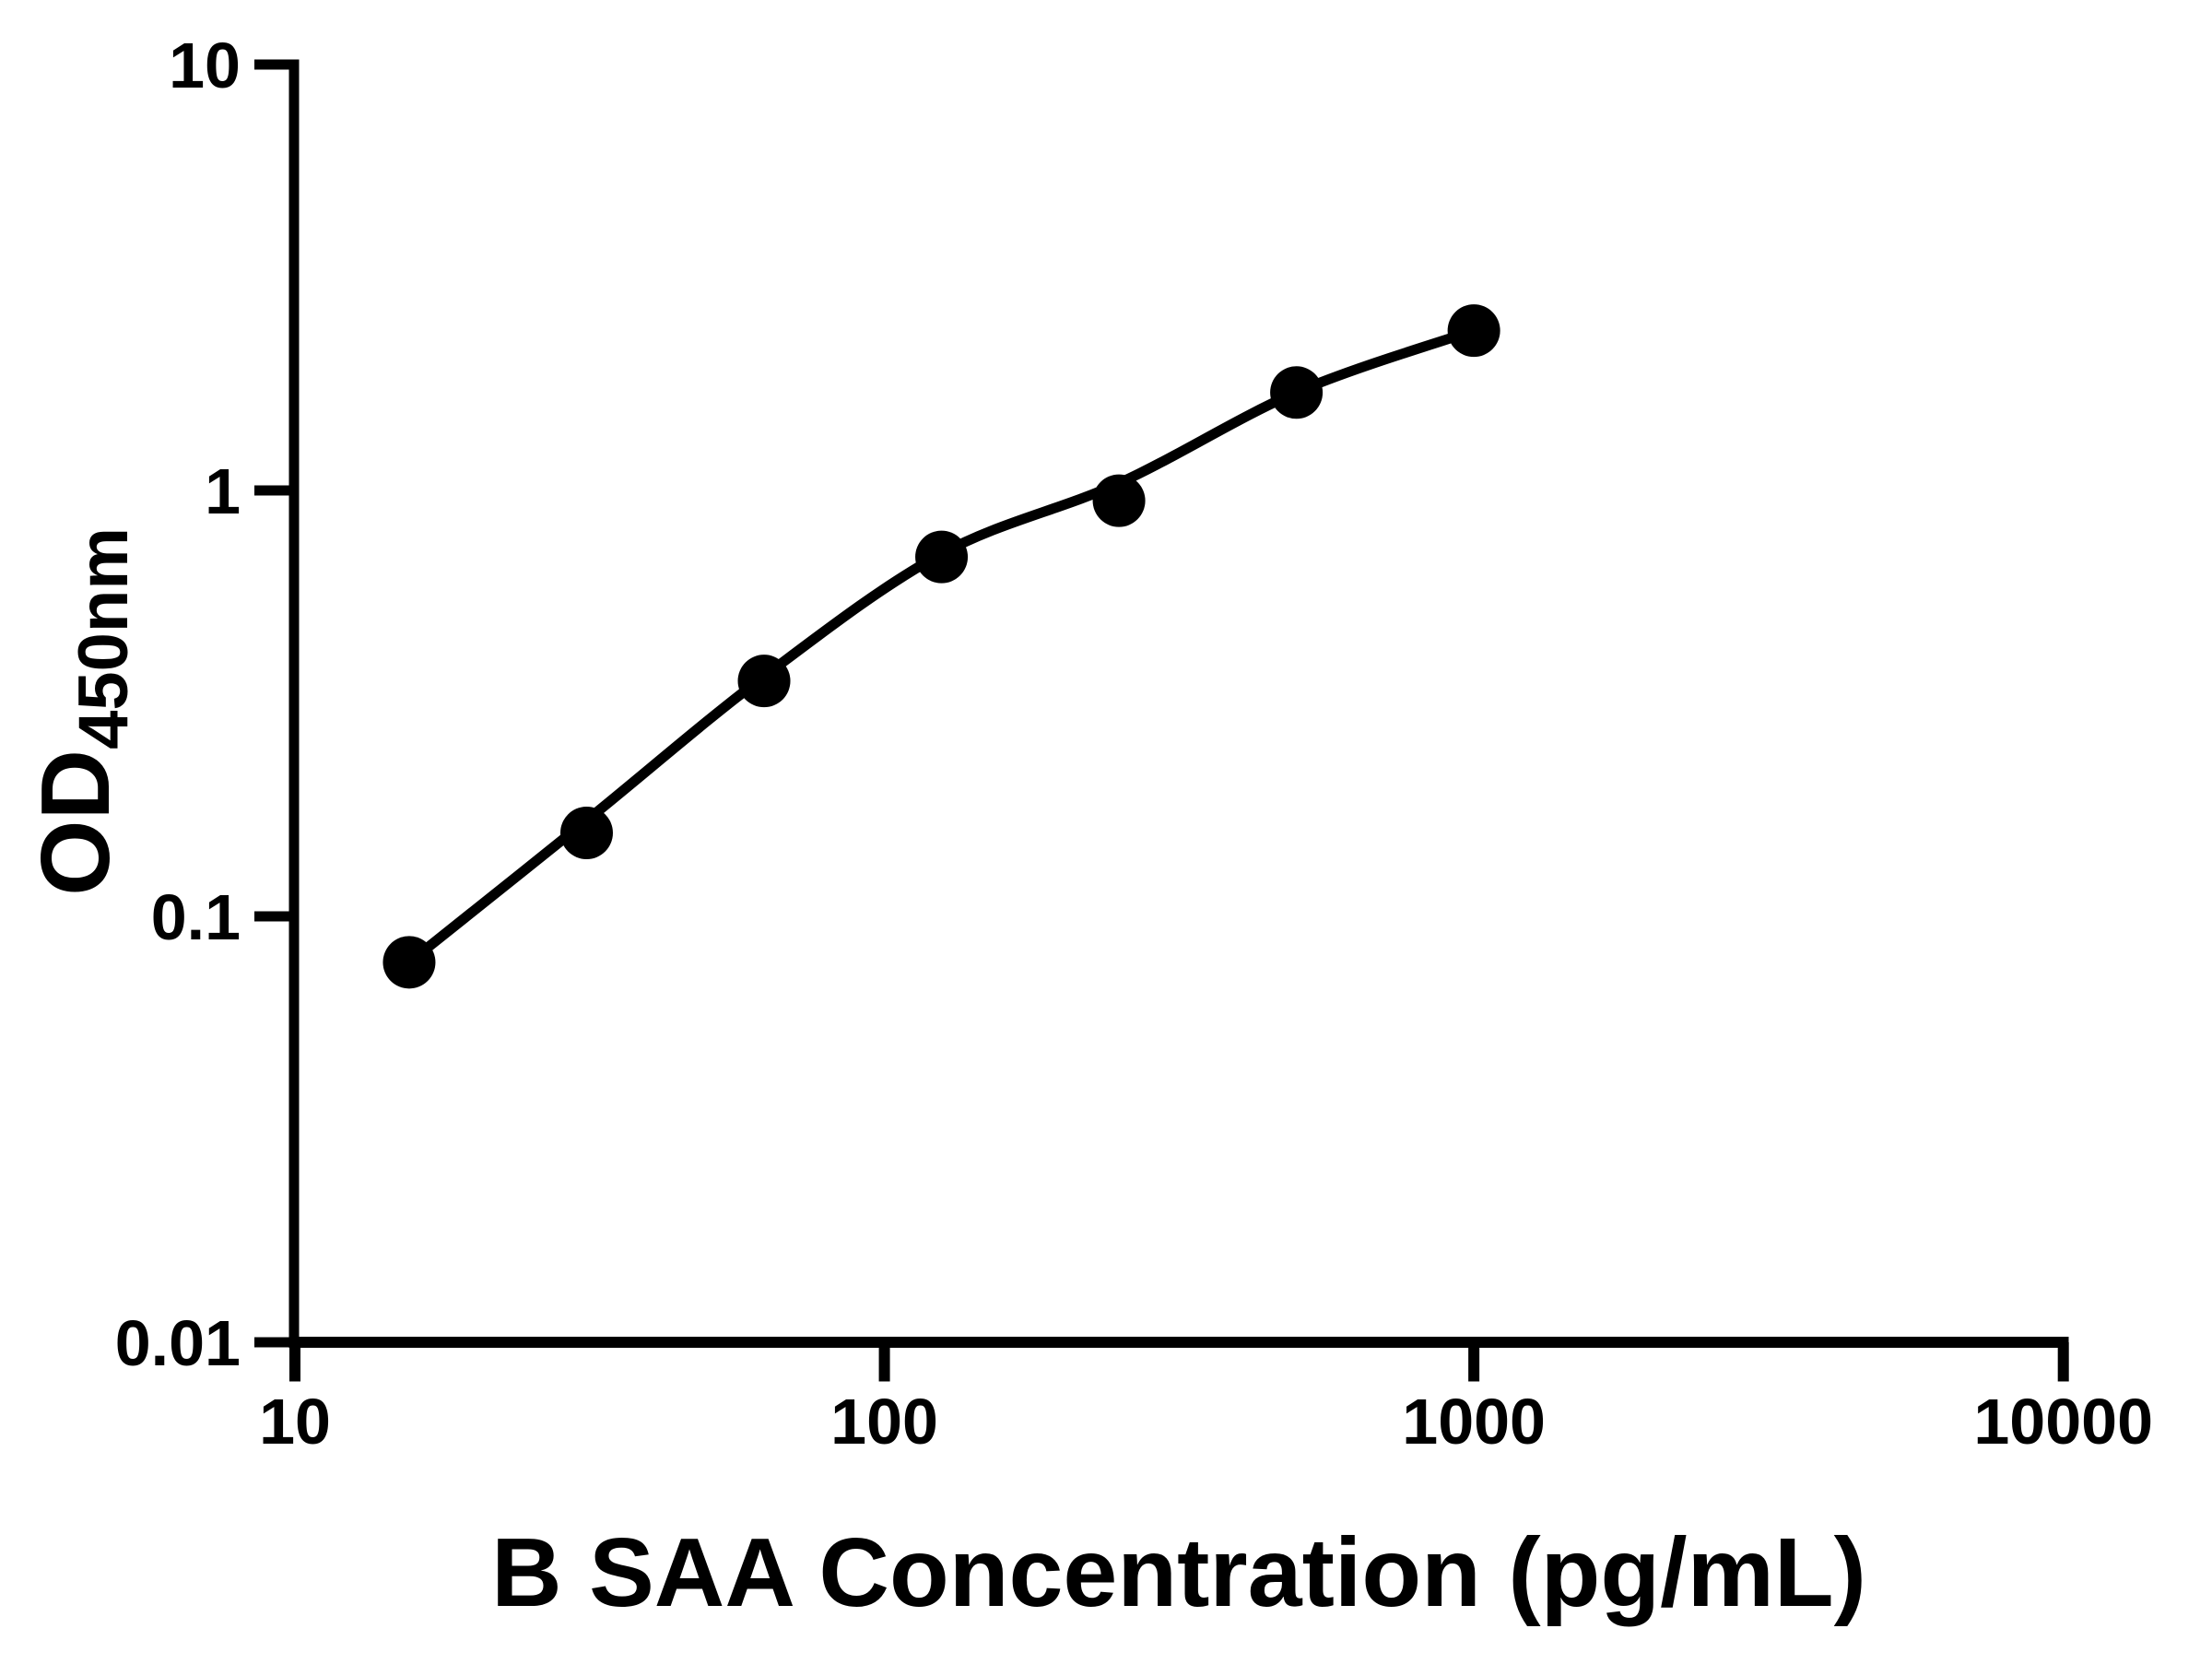  Describe the element at coordinates (295, 1421) in the screenshot. I see `x-tick-label: 10` at that location.